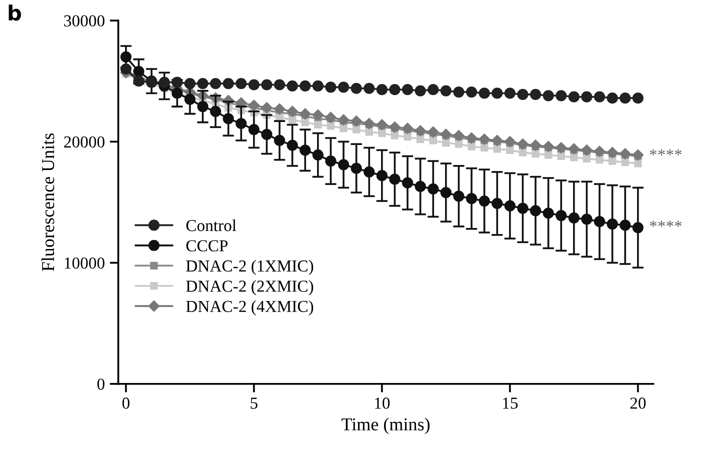  Describe the element at coordinates (250, 288) in the screenshot. I see `legend-label: DNAC-2 (2XMIC)` at that location.